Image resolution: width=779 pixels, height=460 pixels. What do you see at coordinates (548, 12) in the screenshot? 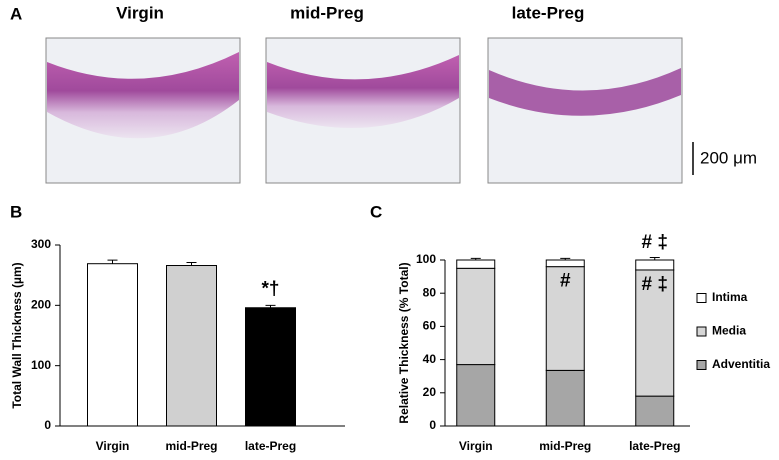
I see `image-title: late-Preg` at bounding box center [548, 12].